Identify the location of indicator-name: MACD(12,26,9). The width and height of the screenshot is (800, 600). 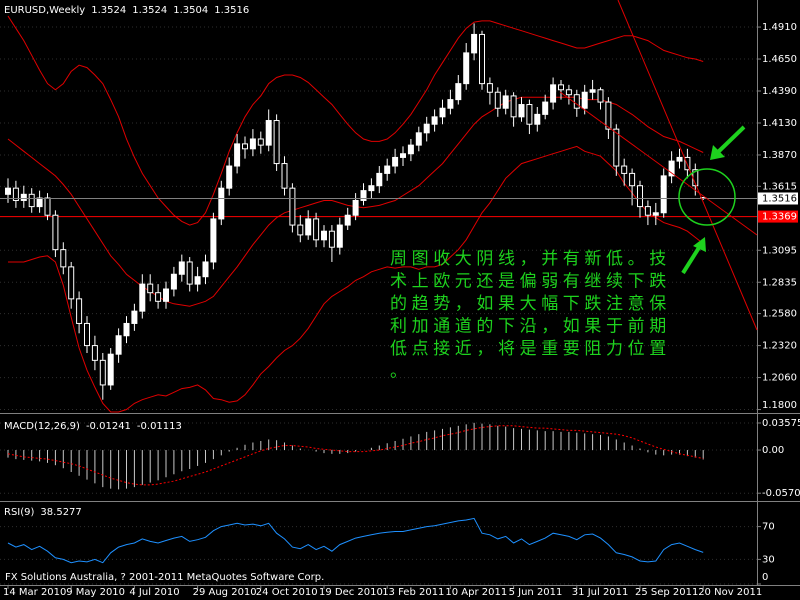
(42, 426).